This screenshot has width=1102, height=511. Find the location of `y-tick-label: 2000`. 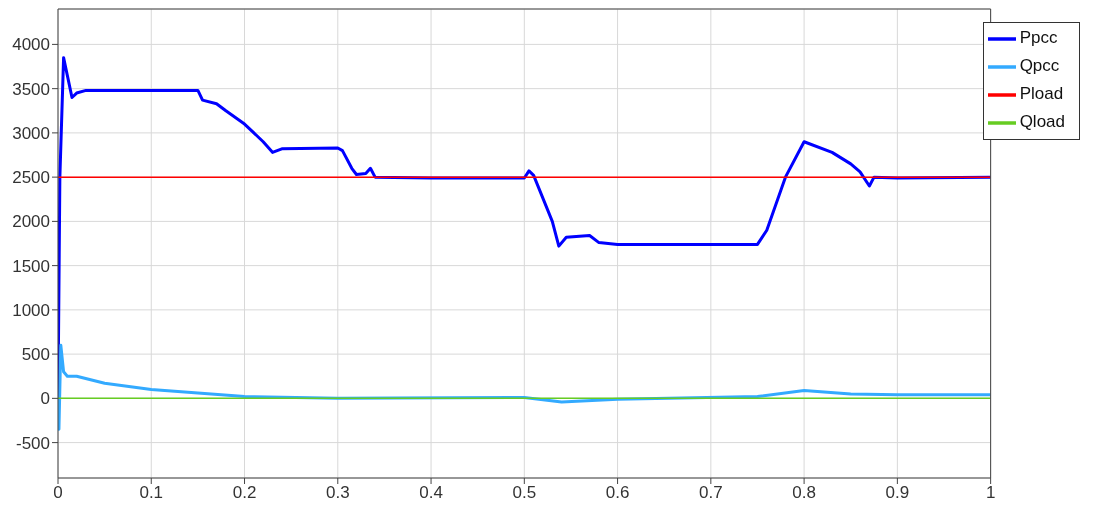

y-tick-label: 2000 is located at coordinates (31, 222).